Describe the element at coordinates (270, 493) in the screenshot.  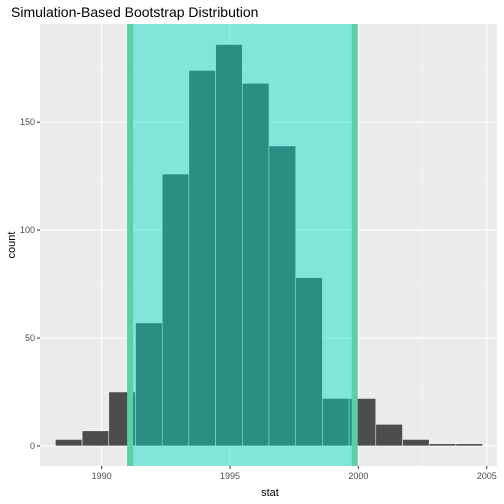
I see `x-axis-title: stat` at that location.